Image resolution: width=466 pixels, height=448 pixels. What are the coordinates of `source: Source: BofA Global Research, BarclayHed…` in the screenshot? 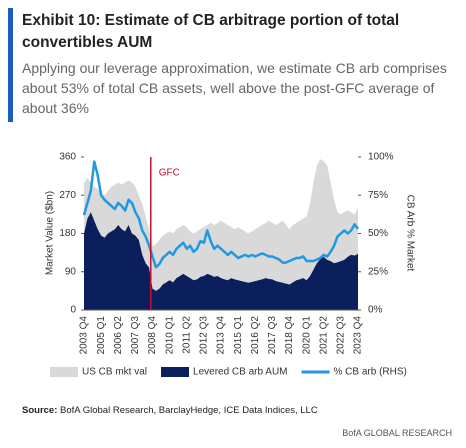 It's located at (170, 410).